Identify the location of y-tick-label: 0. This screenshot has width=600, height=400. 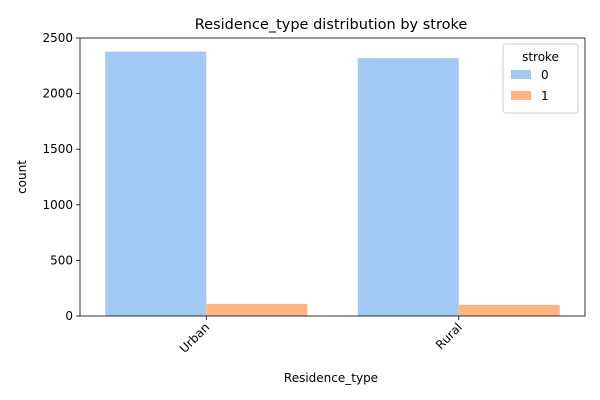
(69, 316).